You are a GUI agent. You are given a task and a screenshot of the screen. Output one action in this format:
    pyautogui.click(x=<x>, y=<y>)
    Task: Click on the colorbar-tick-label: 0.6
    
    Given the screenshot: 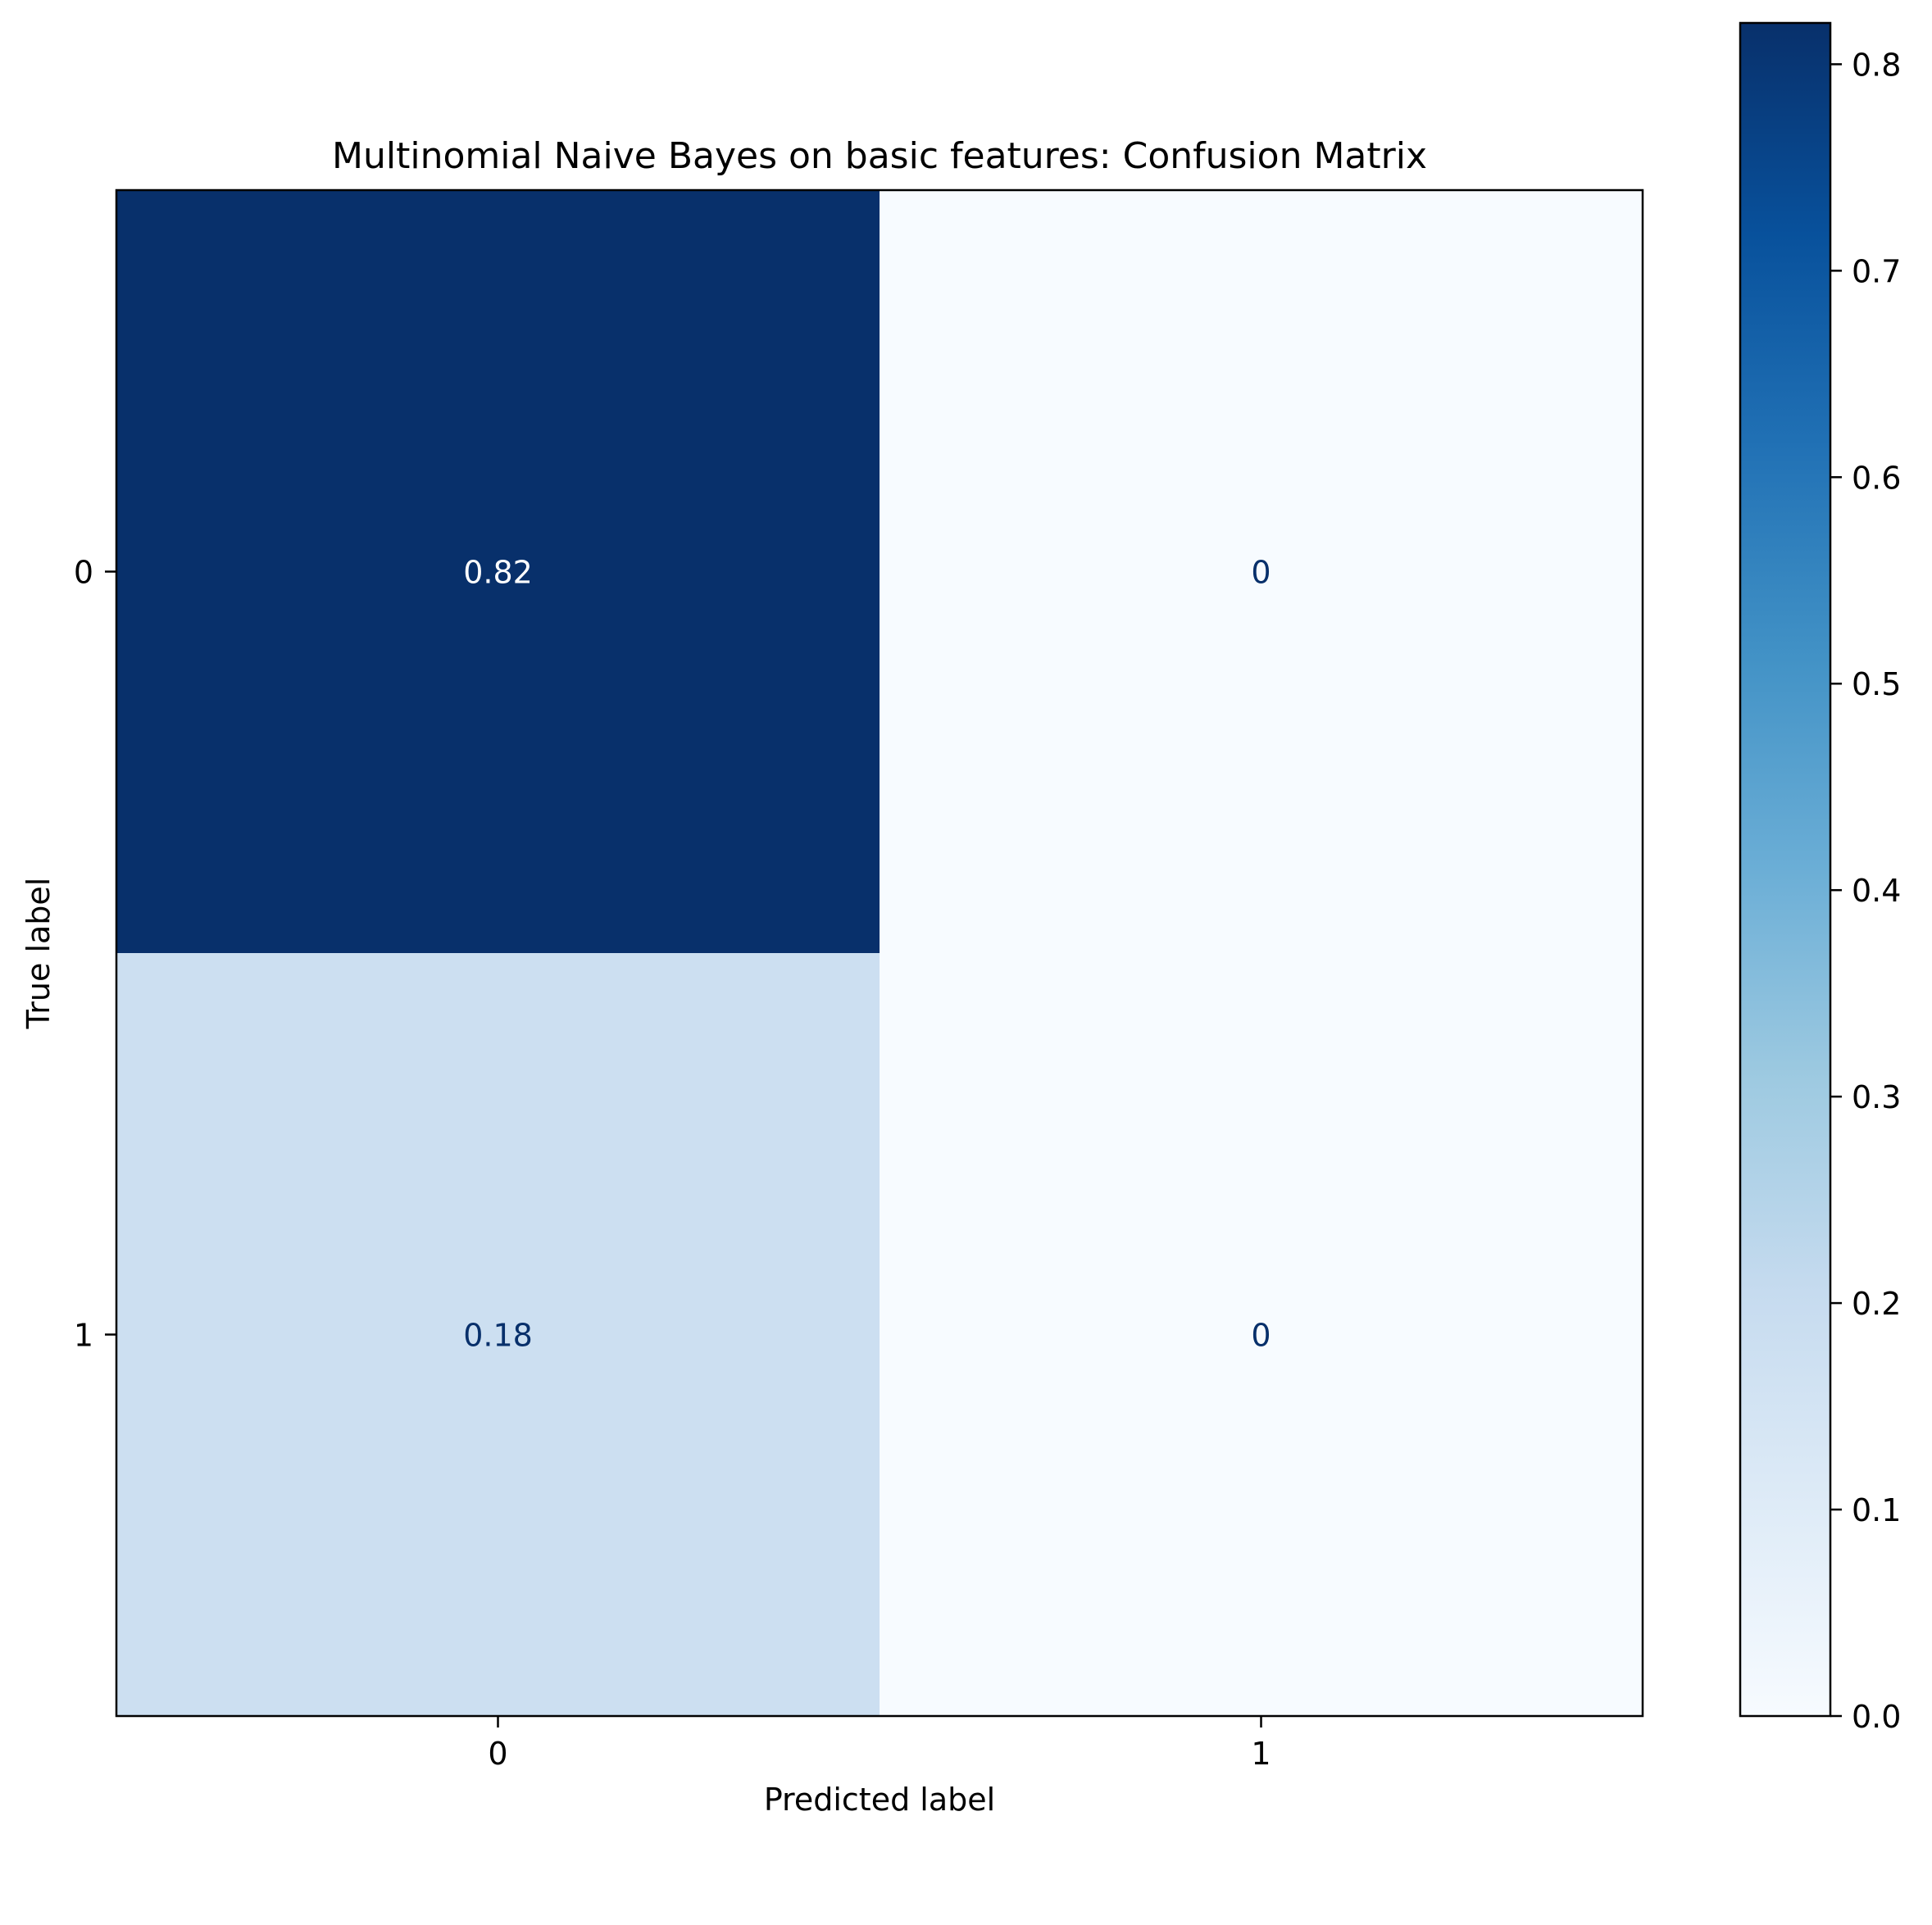 What is the action you would take?
    pyautogui.click(x=1876, y=478)
    